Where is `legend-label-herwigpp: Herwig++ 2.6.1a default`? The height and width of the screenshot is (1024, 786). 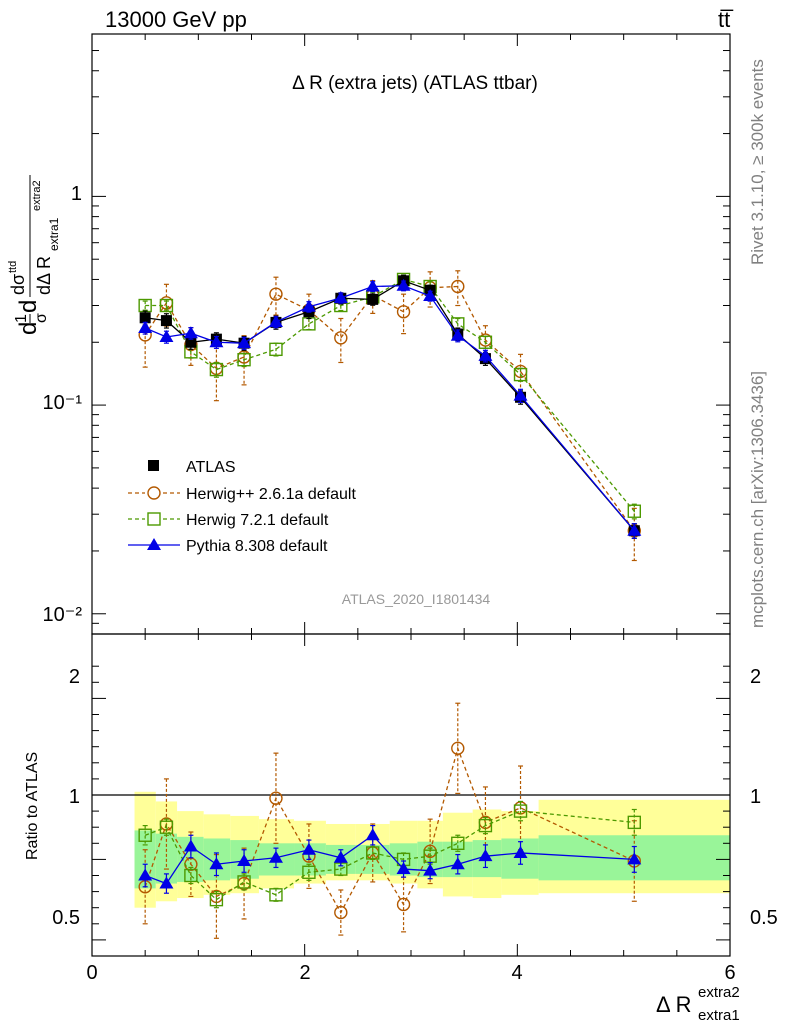 legend-label-herwigpp: Herwig++ 2.6.1a default is located at coordinates (271, 494).